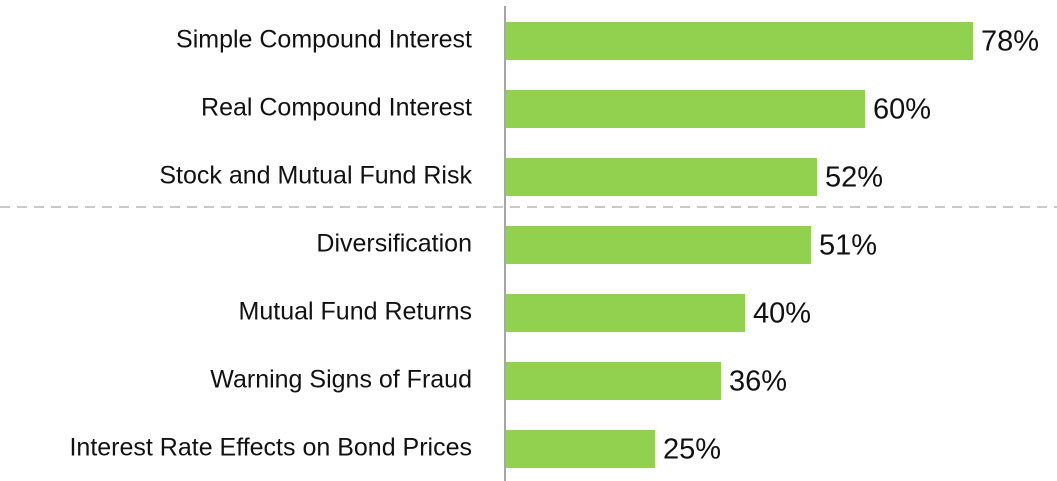 The height and width of the screenshot is (481, 1057). I want to click on value-label: 51%, so click(848, 246).